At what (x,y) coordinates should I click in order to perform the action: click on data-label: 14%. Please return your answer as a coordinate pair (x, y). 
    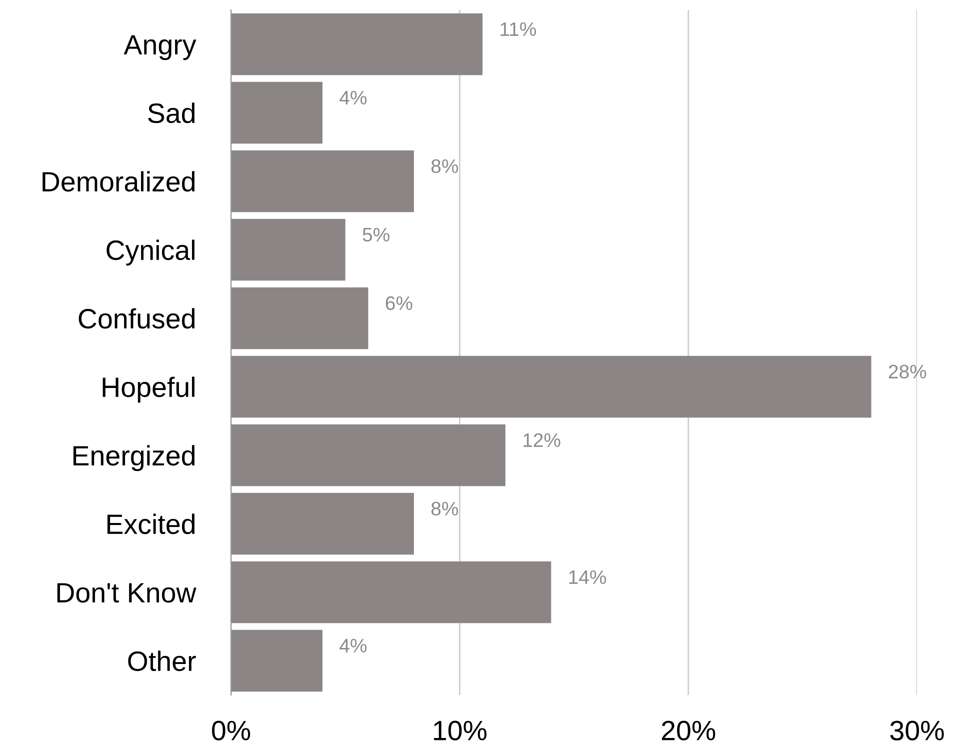
    Looking at the image, I should click on (587, 577).